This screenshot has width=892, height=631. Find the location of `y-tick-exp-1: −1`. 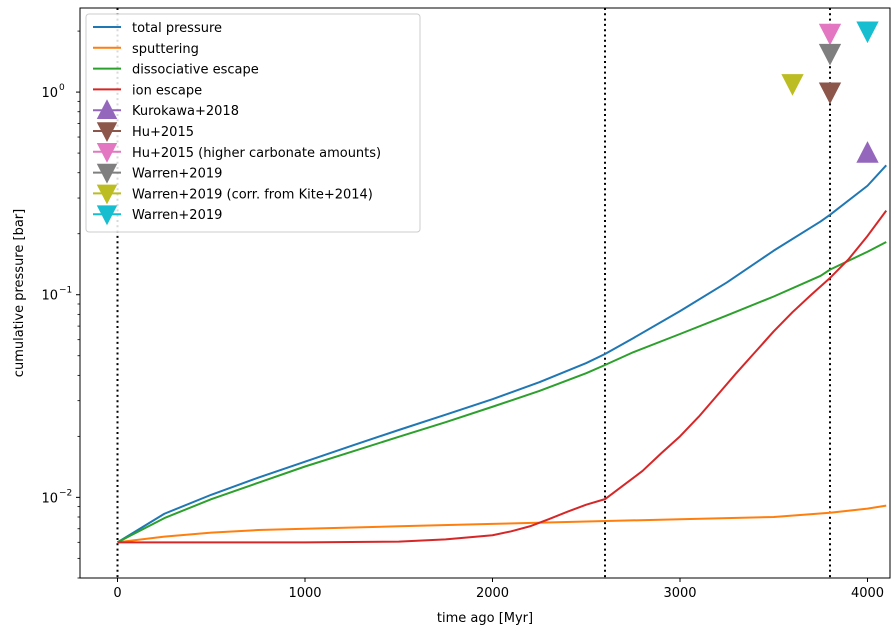

y-tick-exp-1: −1 is located at coordinates (65, 291).